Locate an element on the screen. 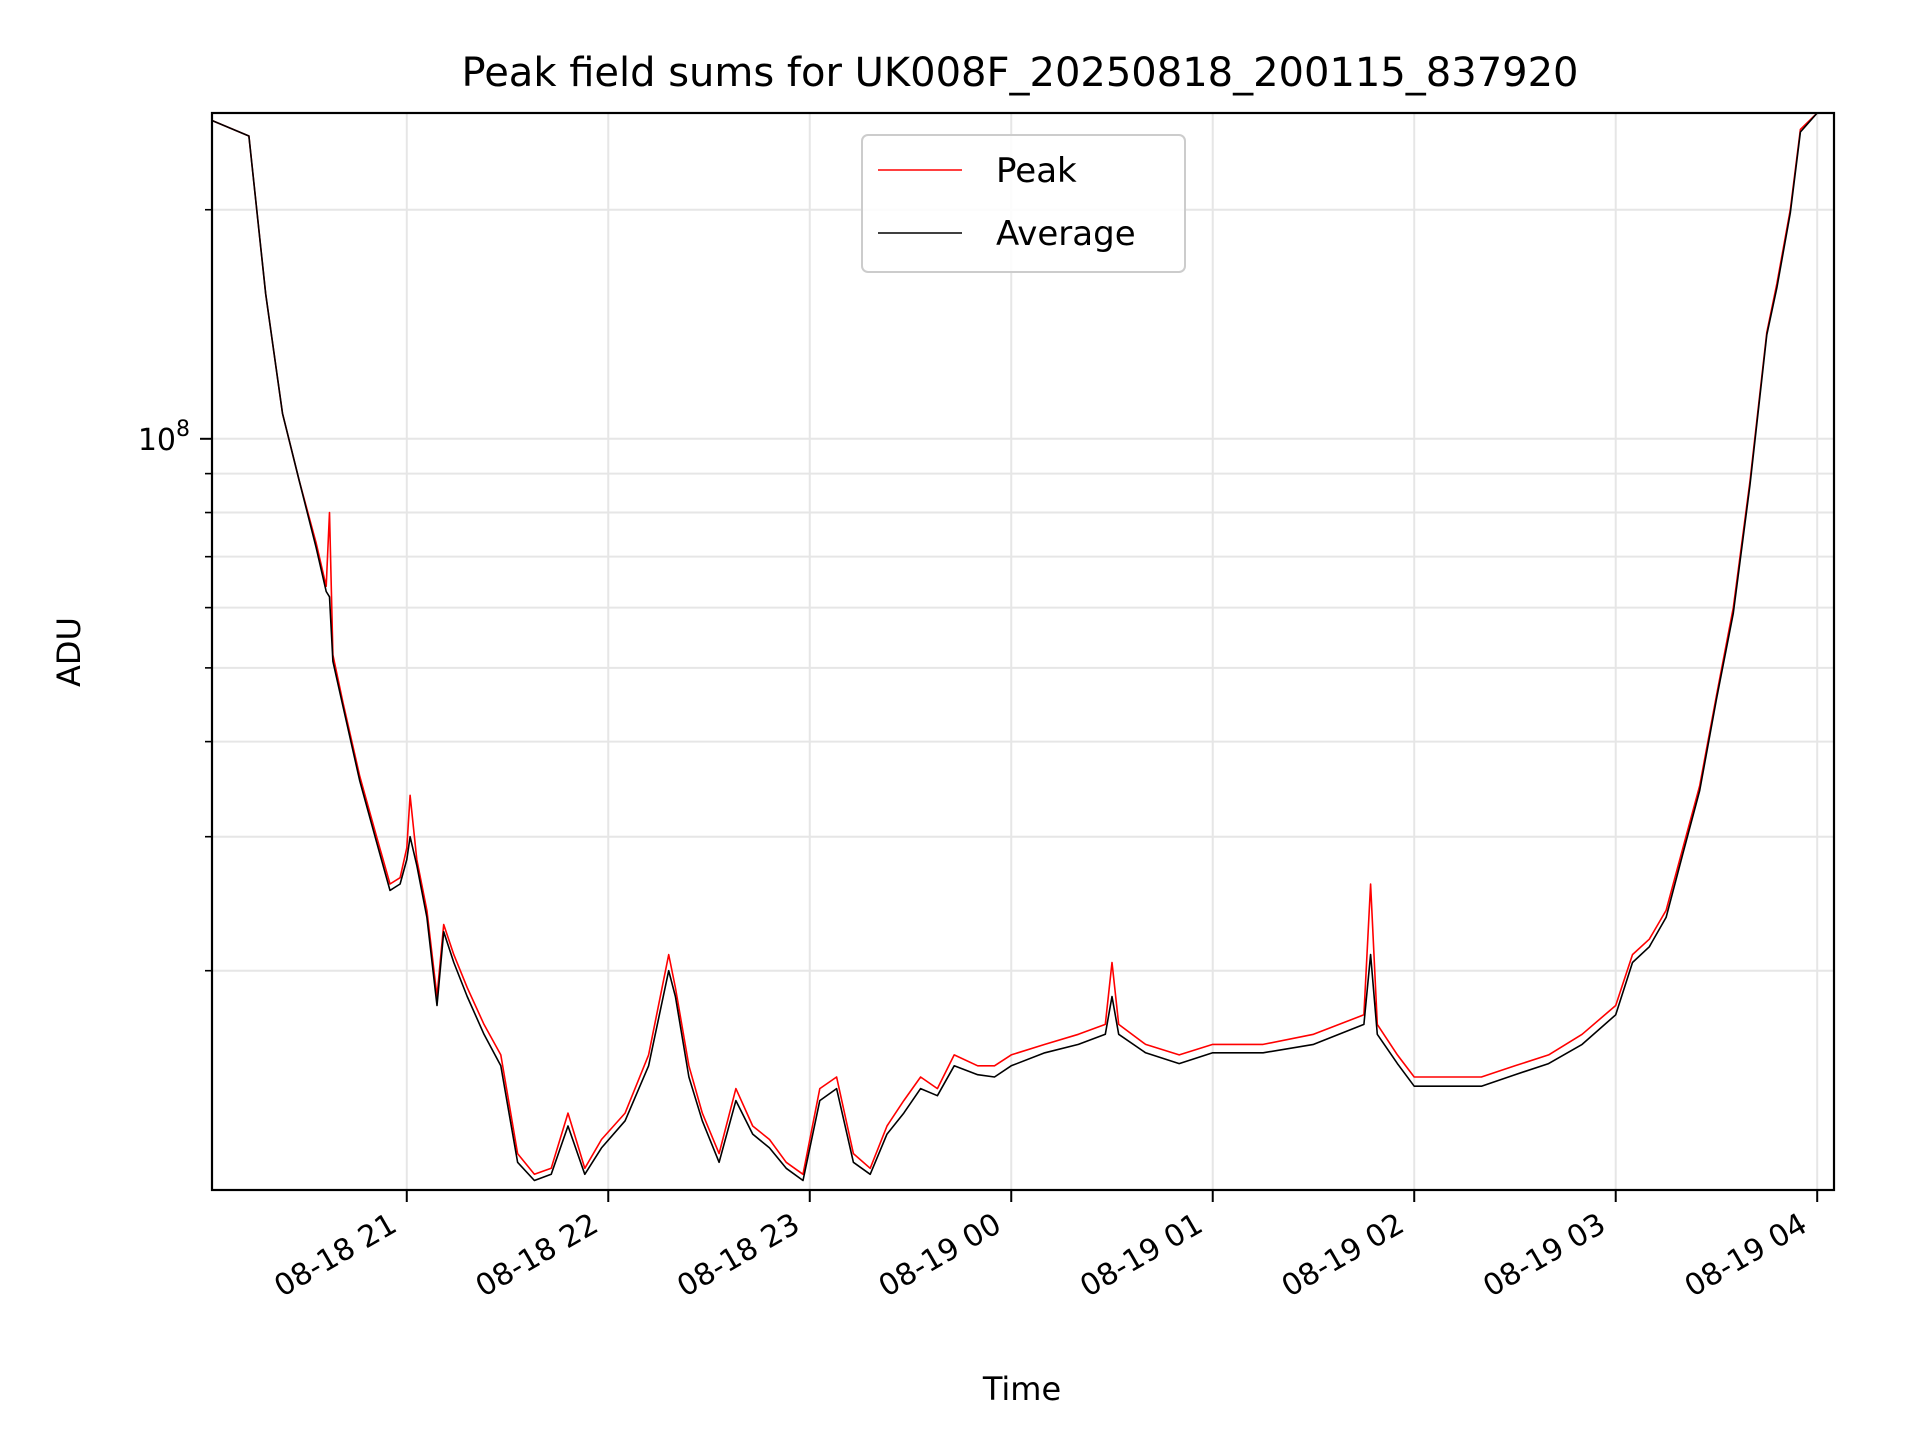 This screenshot has width=1920, height=1440. legend: Peak Average is located at coordinates (1023, 203).